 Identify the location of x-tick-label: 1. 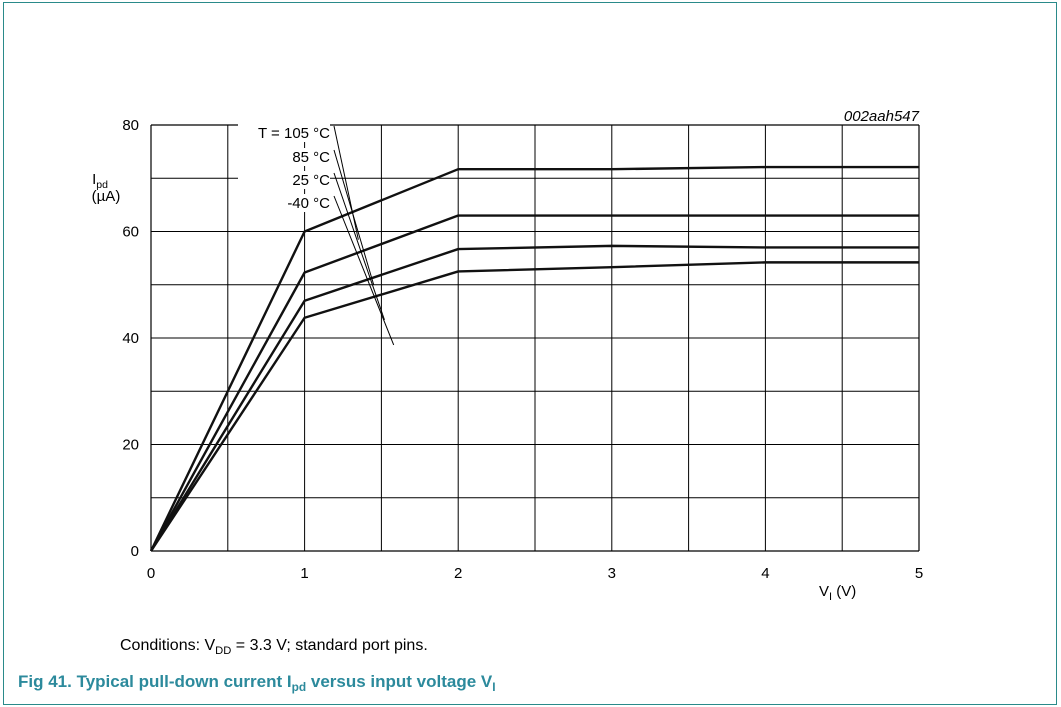
(304, 573).